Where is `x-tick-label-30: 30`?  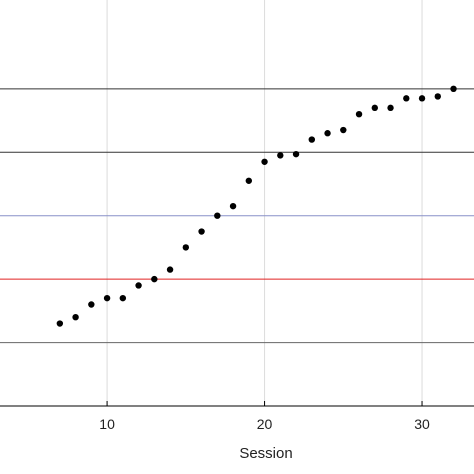
x-tick-label-30: 30 is located at coordinates (422, 424).